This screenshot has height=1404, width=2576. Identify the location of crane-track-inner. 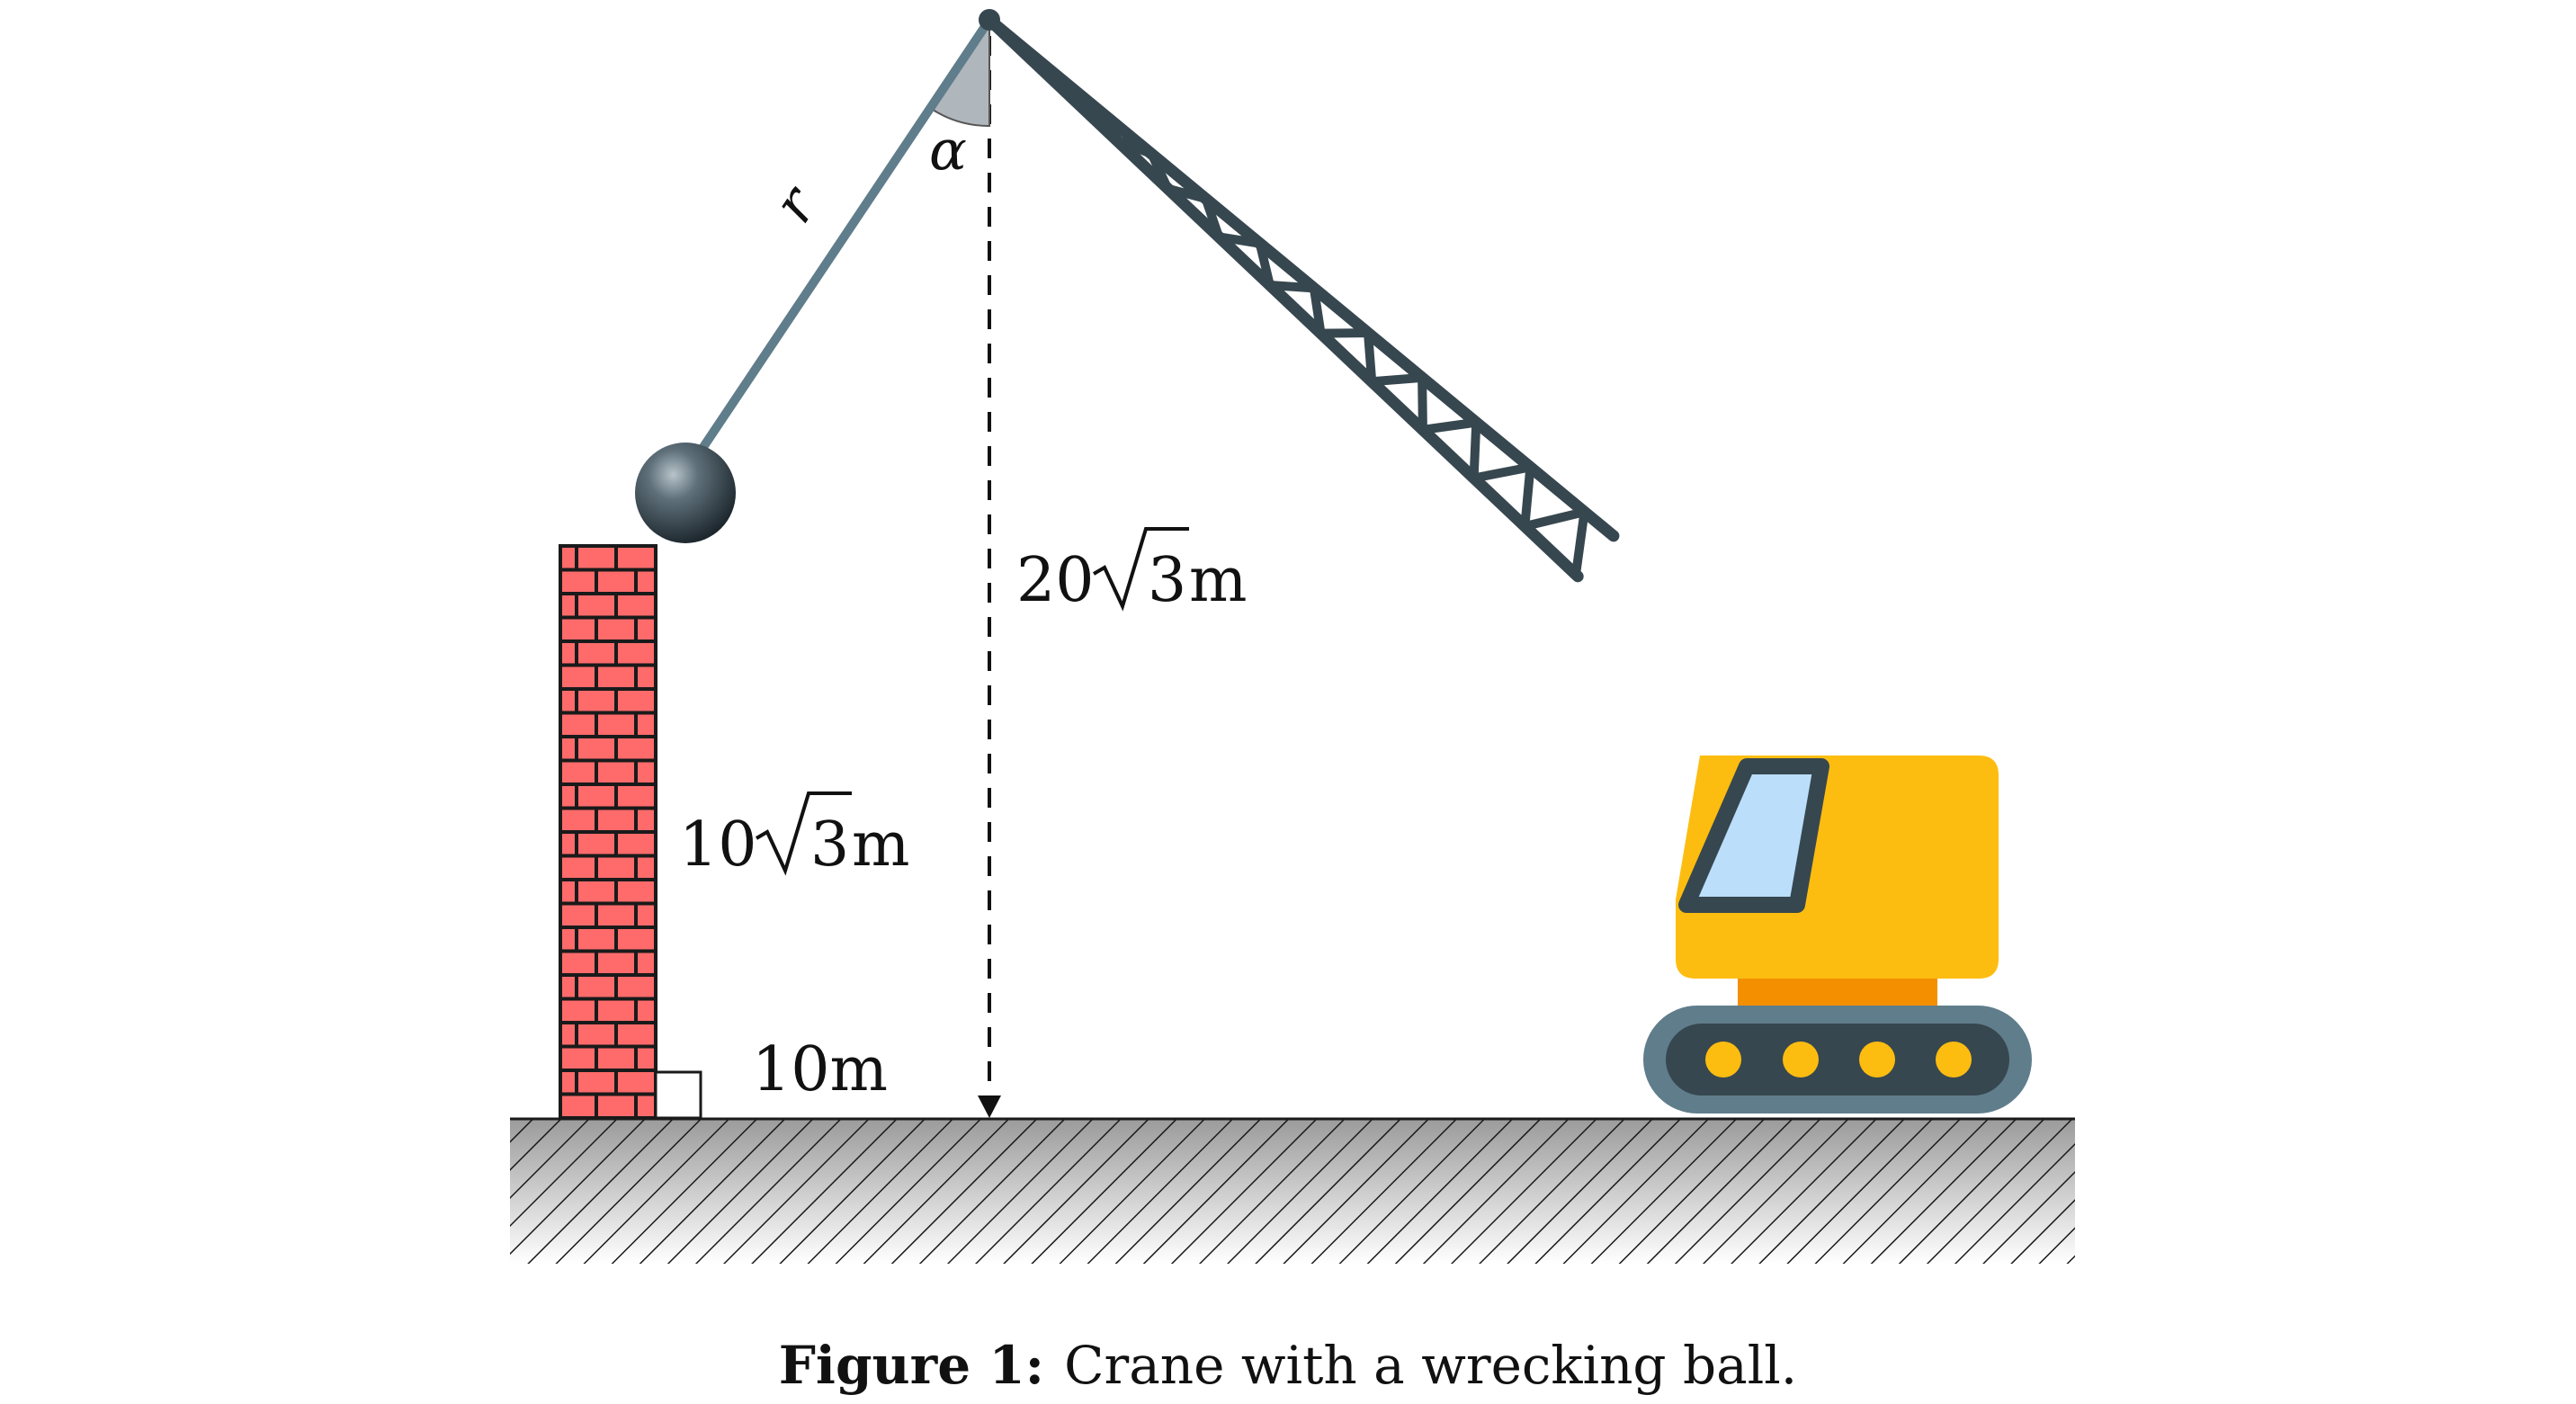
(1837, 1059).